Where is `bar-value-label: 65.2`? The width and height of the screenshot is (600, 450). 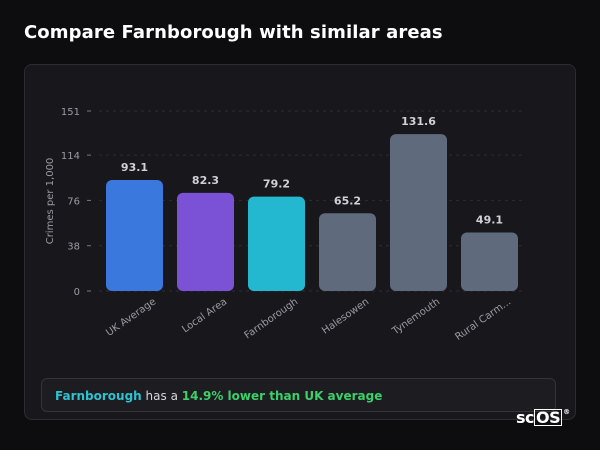 bar-value-label: 65.2 is located at coordinates (347, 200).